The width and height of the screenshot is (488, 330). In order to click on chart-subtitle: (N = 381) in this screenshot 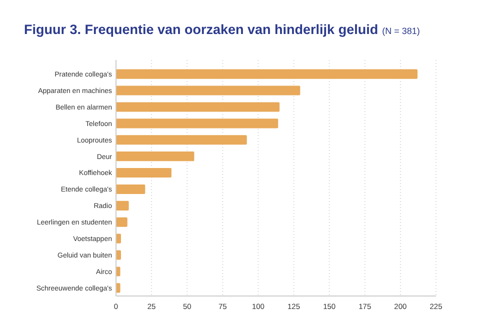, I will do `click(401, 31)`.